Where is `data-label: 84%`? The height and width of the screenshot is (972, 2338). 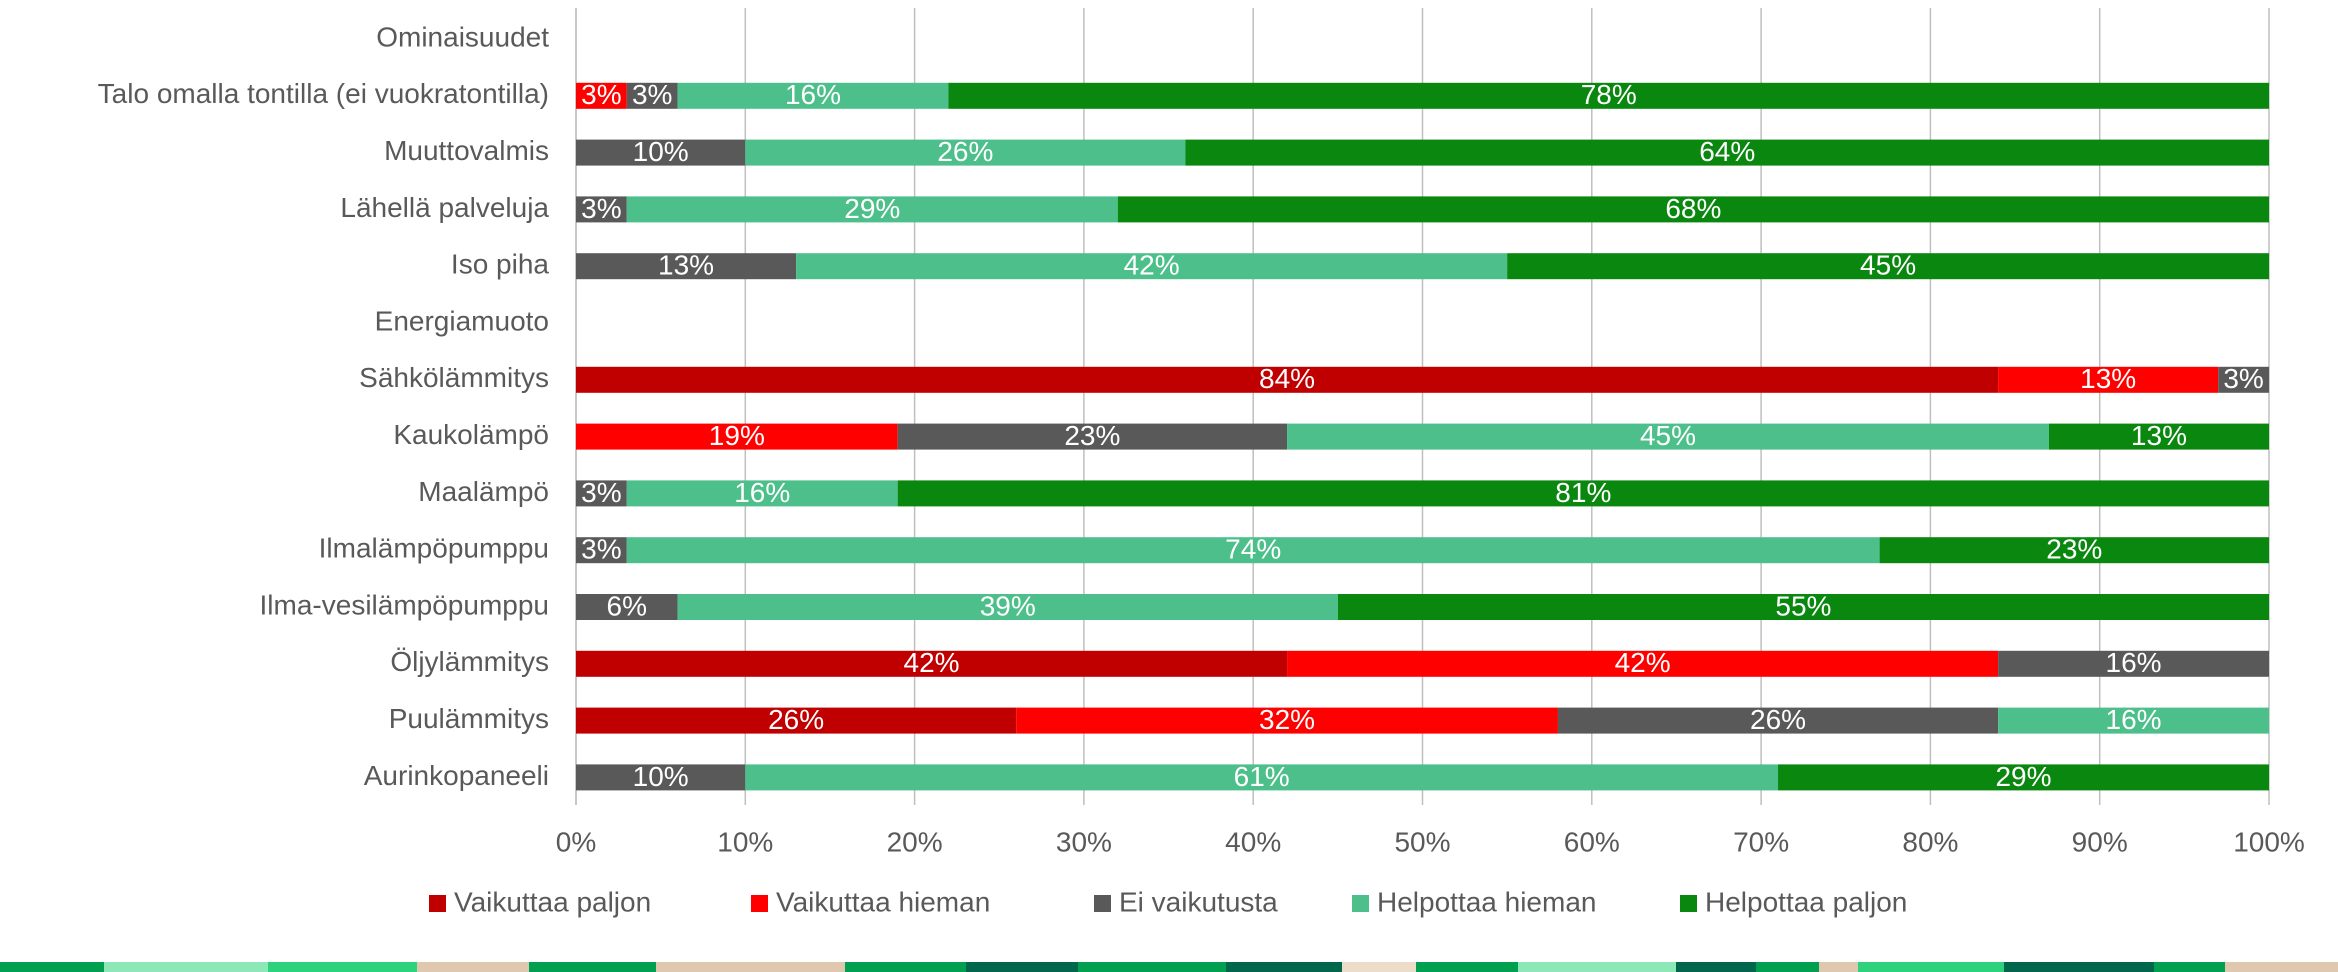 data-label: 84% is located at coordinates (1287, 378).